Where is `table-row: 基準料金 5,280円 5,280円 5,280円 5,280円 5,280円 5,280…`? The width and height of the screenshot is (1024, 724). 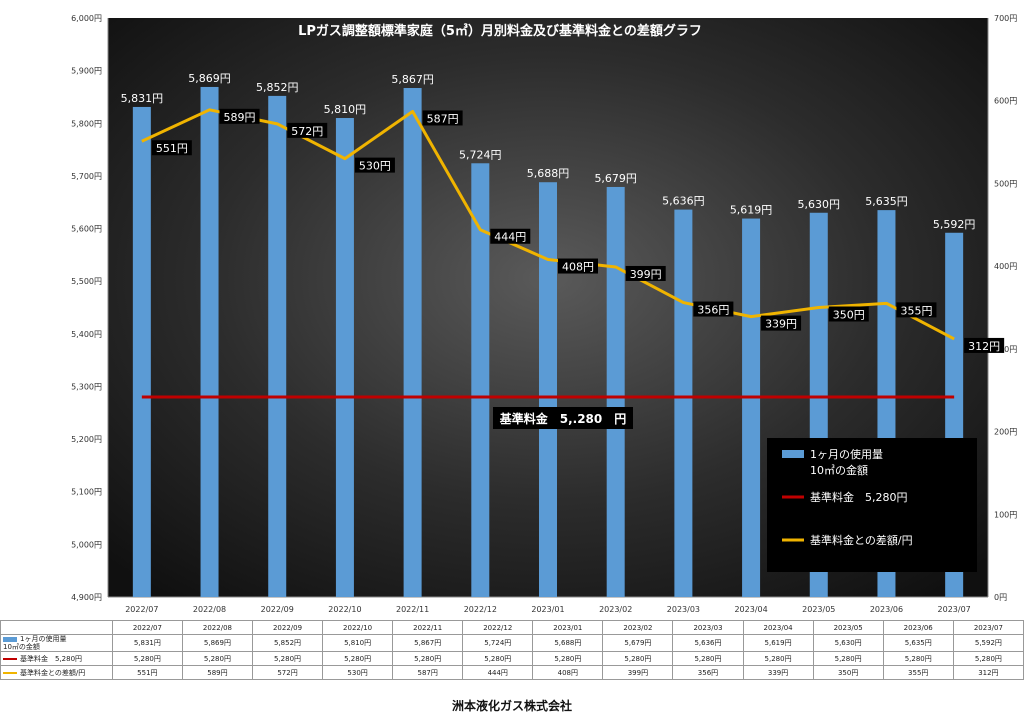
table-row: 基準料金 5,280円 5,280円 5,280円 5,280円 5,280円 5,280… is located at coordinates (512, 658).